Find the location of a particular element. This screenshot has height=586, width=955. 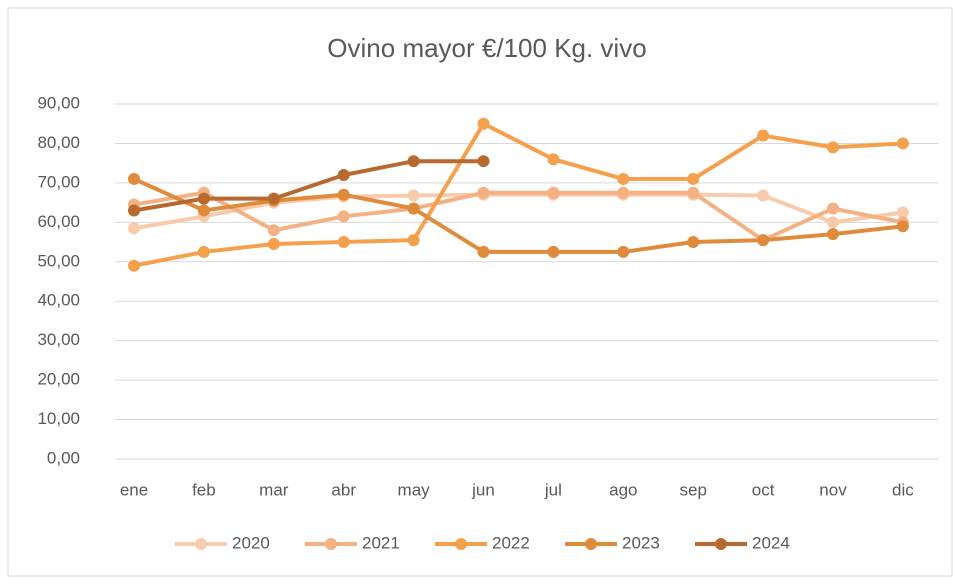

y-tick-label: 40,00 is located at coordinates (58, 300).